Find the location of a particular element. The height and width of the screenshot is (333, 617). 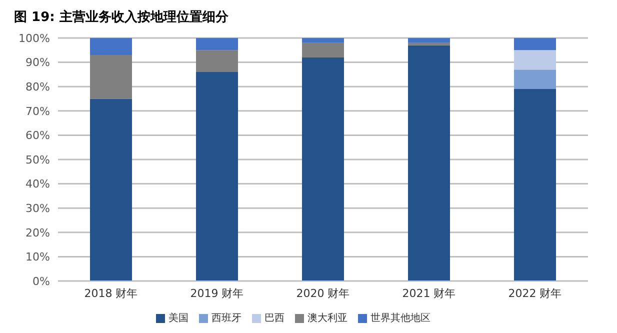

y-tick-label: 70% is located at coordinates (38, 111).